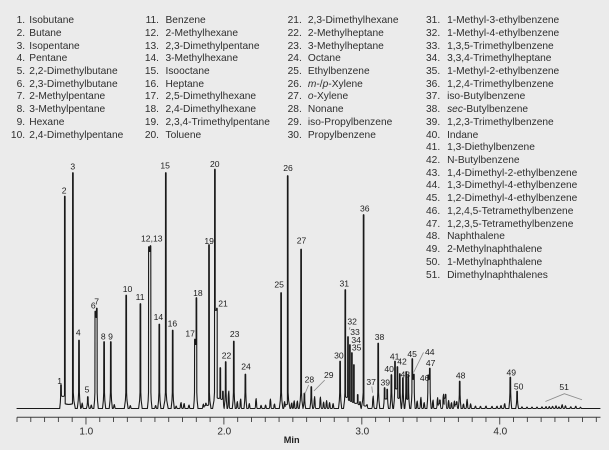  Describe the element at coordinates (246, 367) in the screenshot. I see `svg-text: 24` at that location.